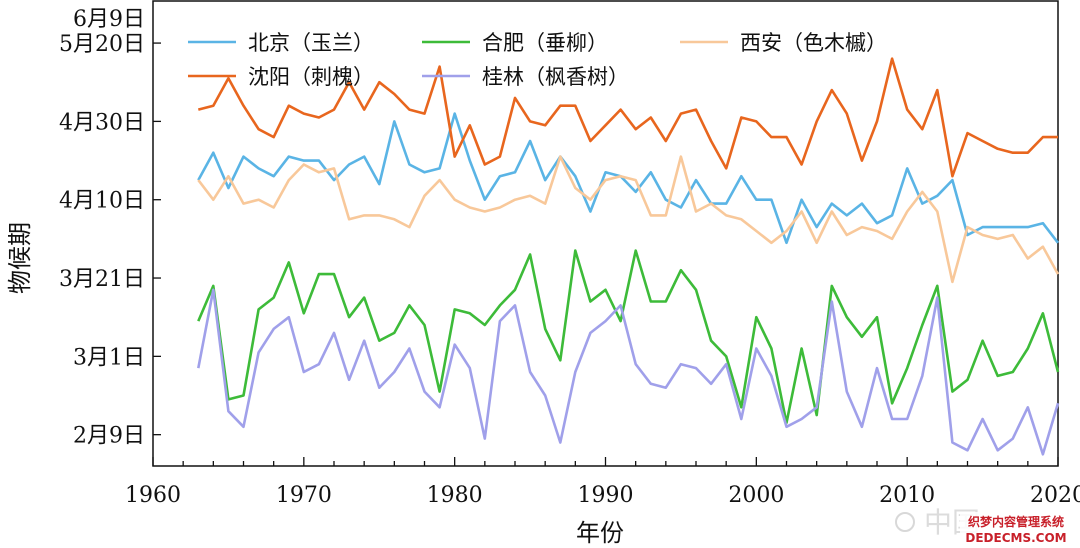  I want to click on x-tick-label: 1970, so click(304, 495).